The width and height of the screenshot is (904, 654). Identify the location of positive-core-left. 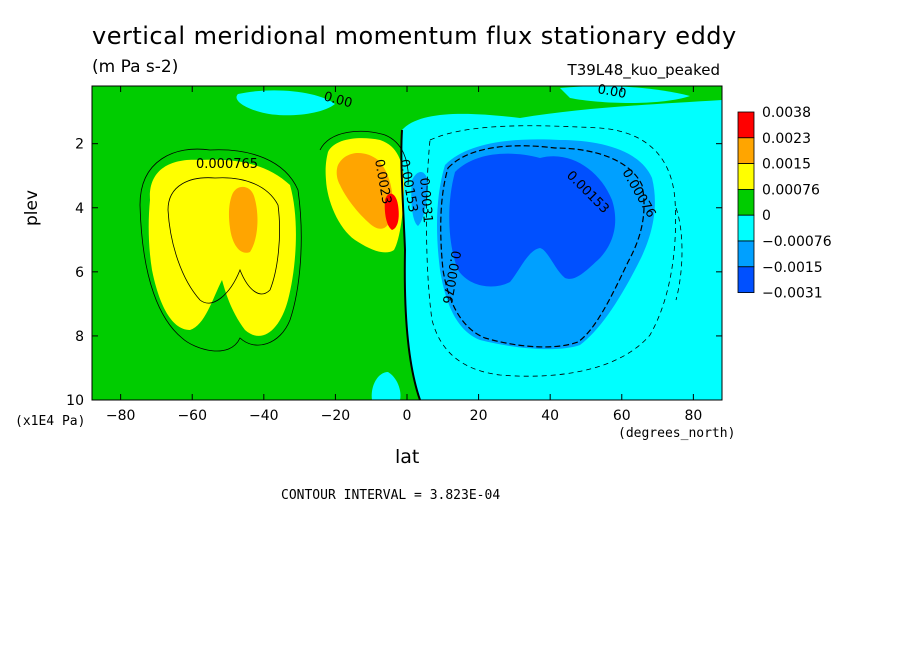
(243, 219).